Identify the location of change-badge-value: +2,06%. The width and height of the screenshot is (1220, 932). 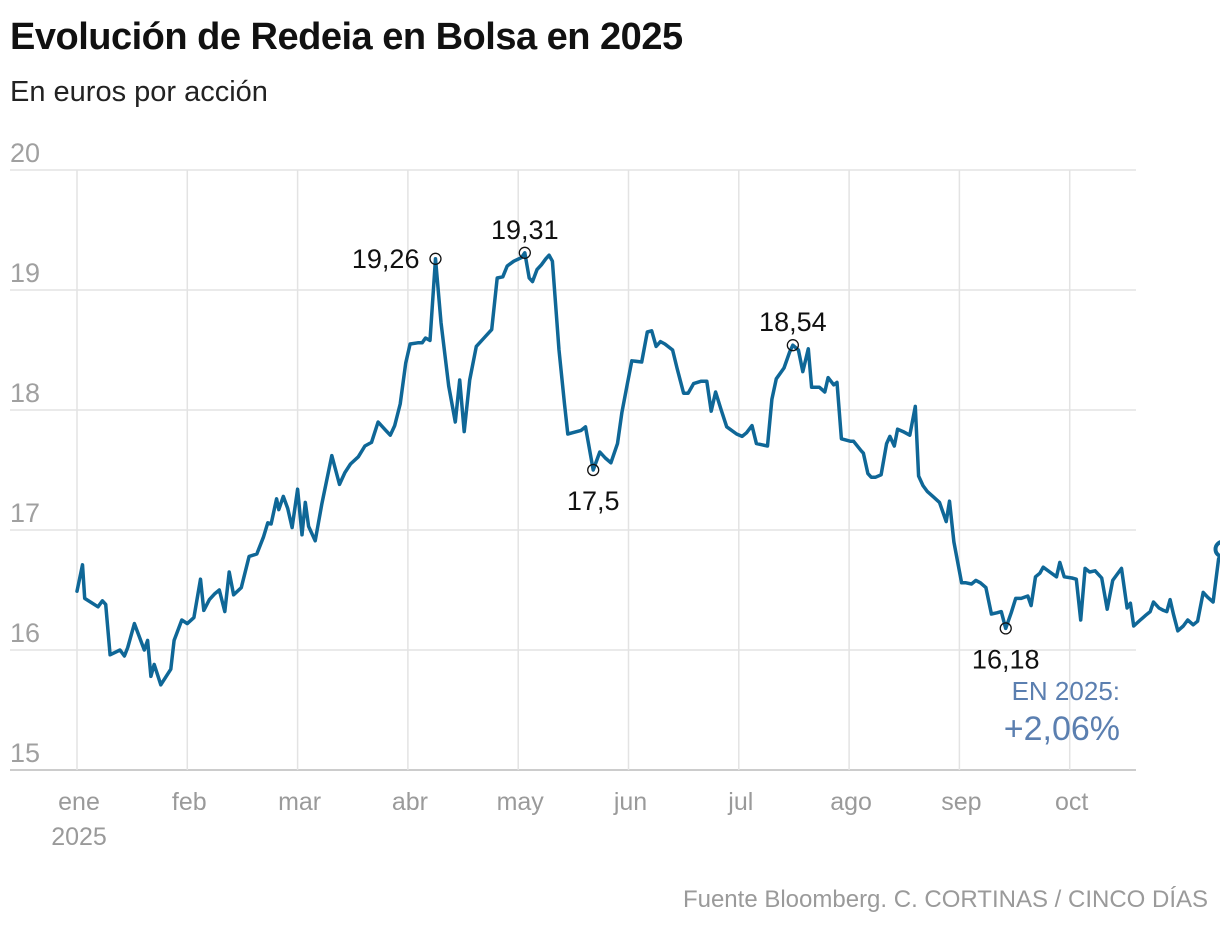
(1062, 729).